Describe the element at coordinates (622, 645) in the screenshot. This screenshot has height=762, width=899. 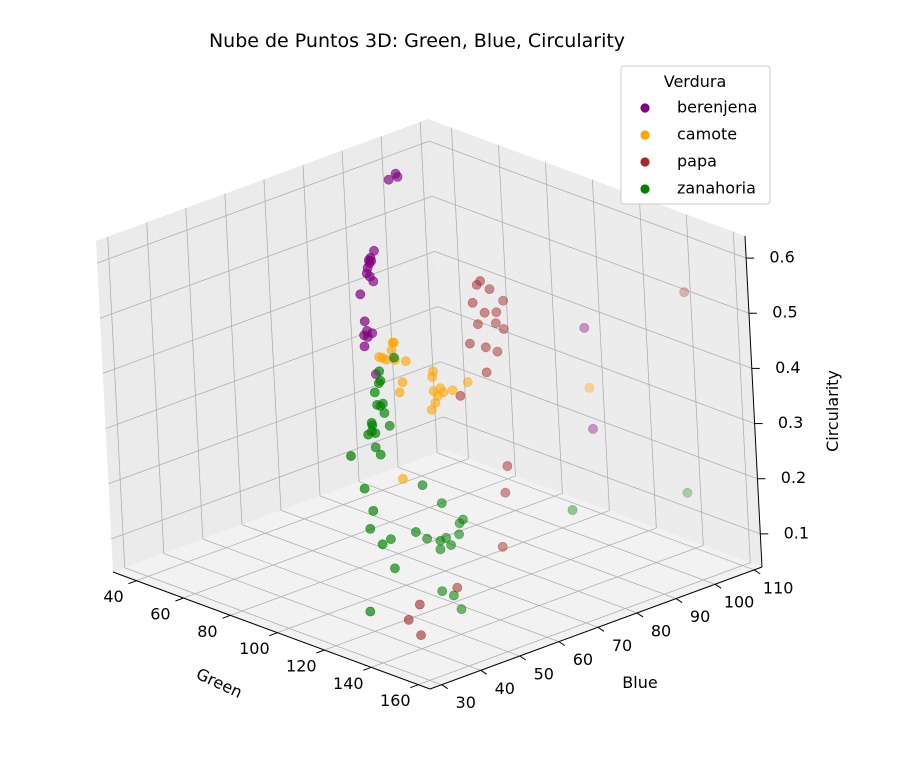
I see `y-tick-label: 70` at that location.